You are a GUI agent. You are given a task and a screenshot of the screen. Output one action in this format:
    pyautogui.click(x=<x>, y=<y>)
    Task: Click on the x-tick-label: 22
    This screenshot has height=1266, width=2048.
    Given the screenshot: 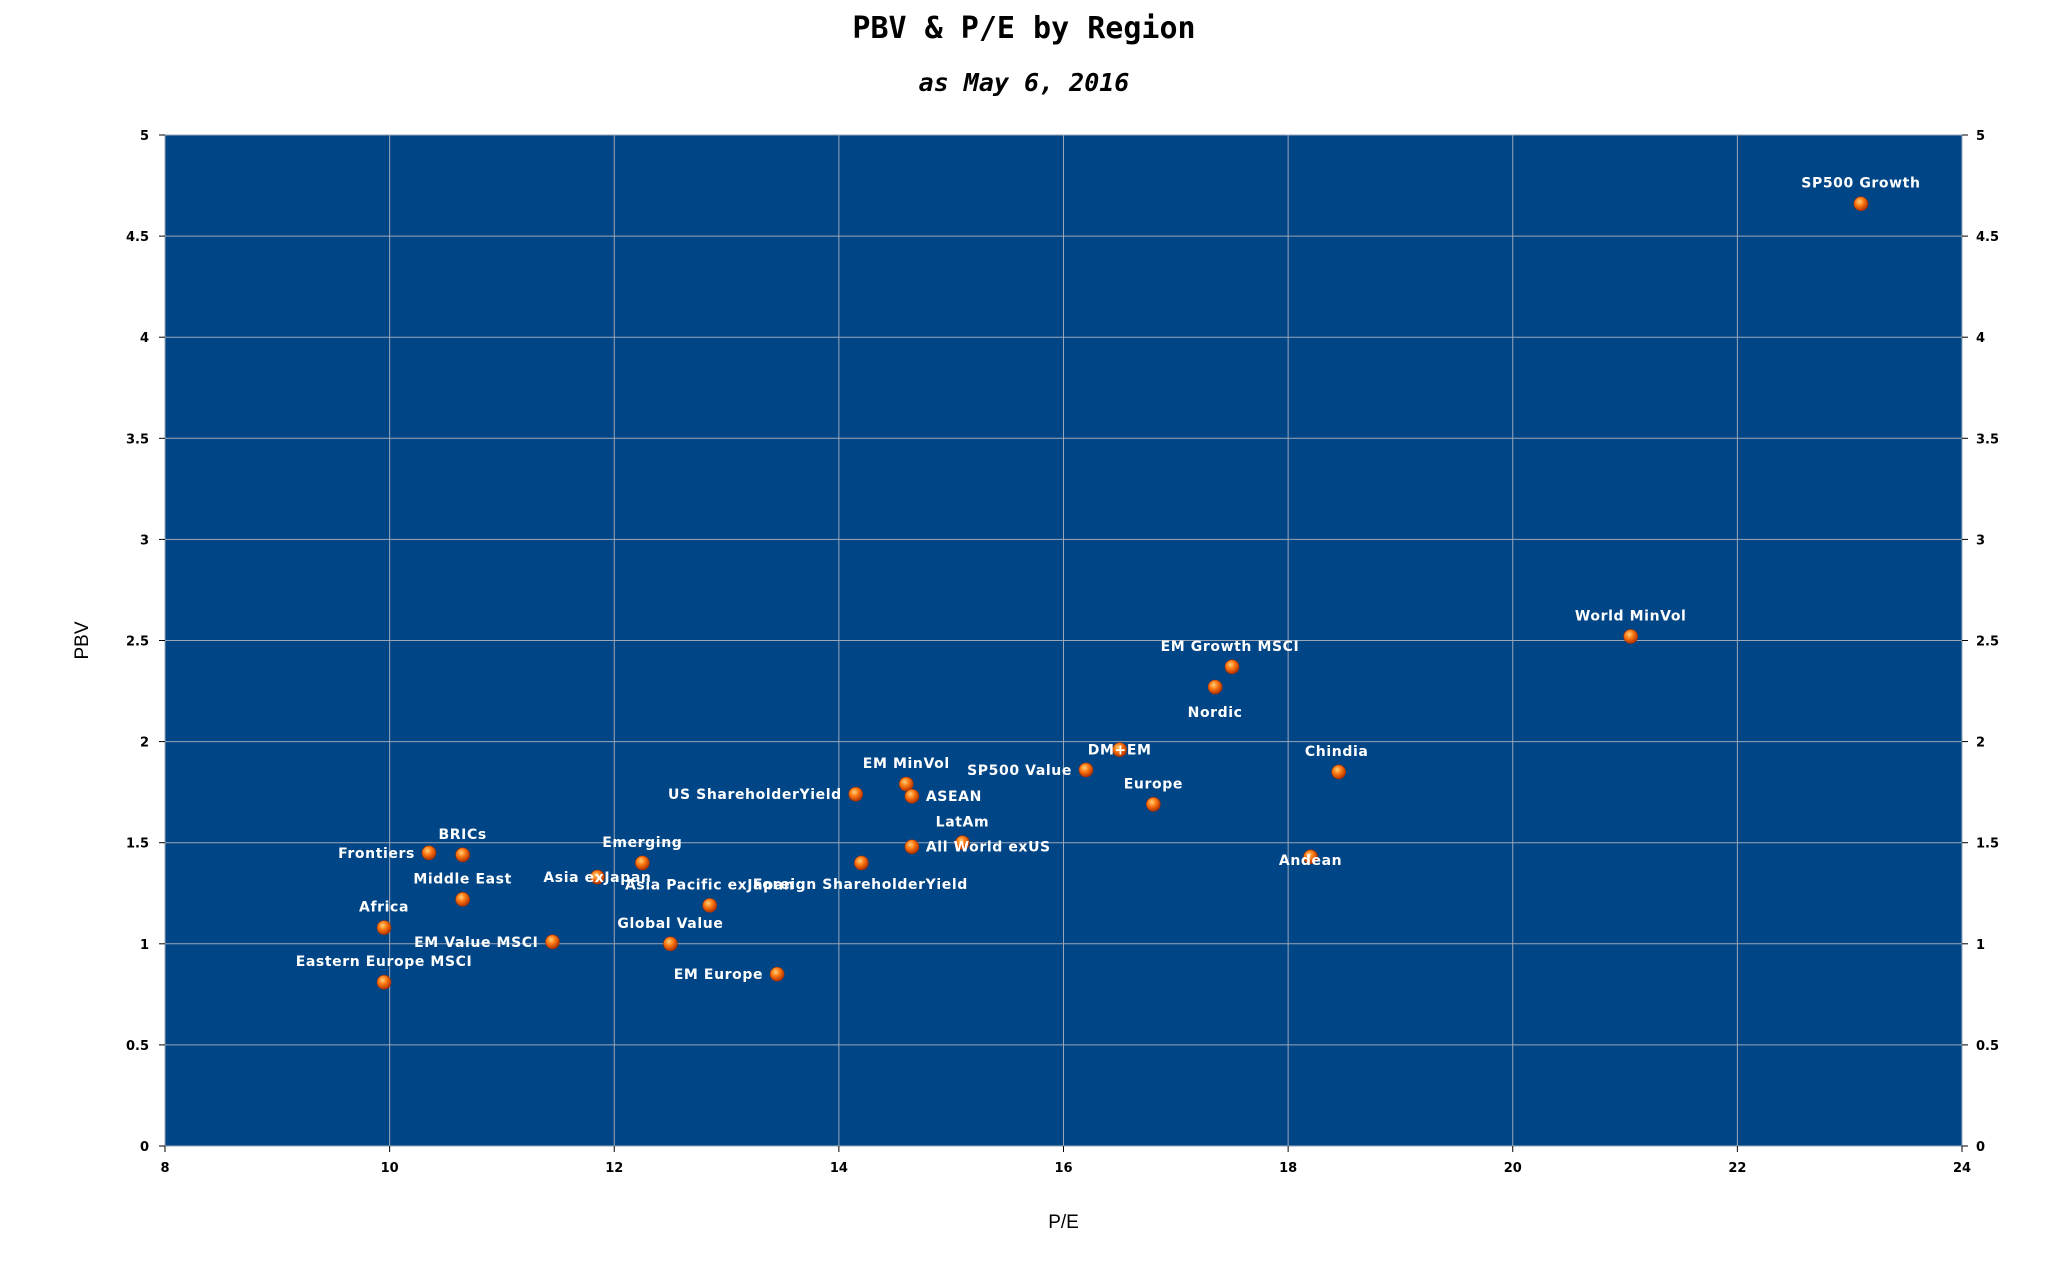 What is the action you would take?
    pyautogui.click(x=1737, y=1168)
    